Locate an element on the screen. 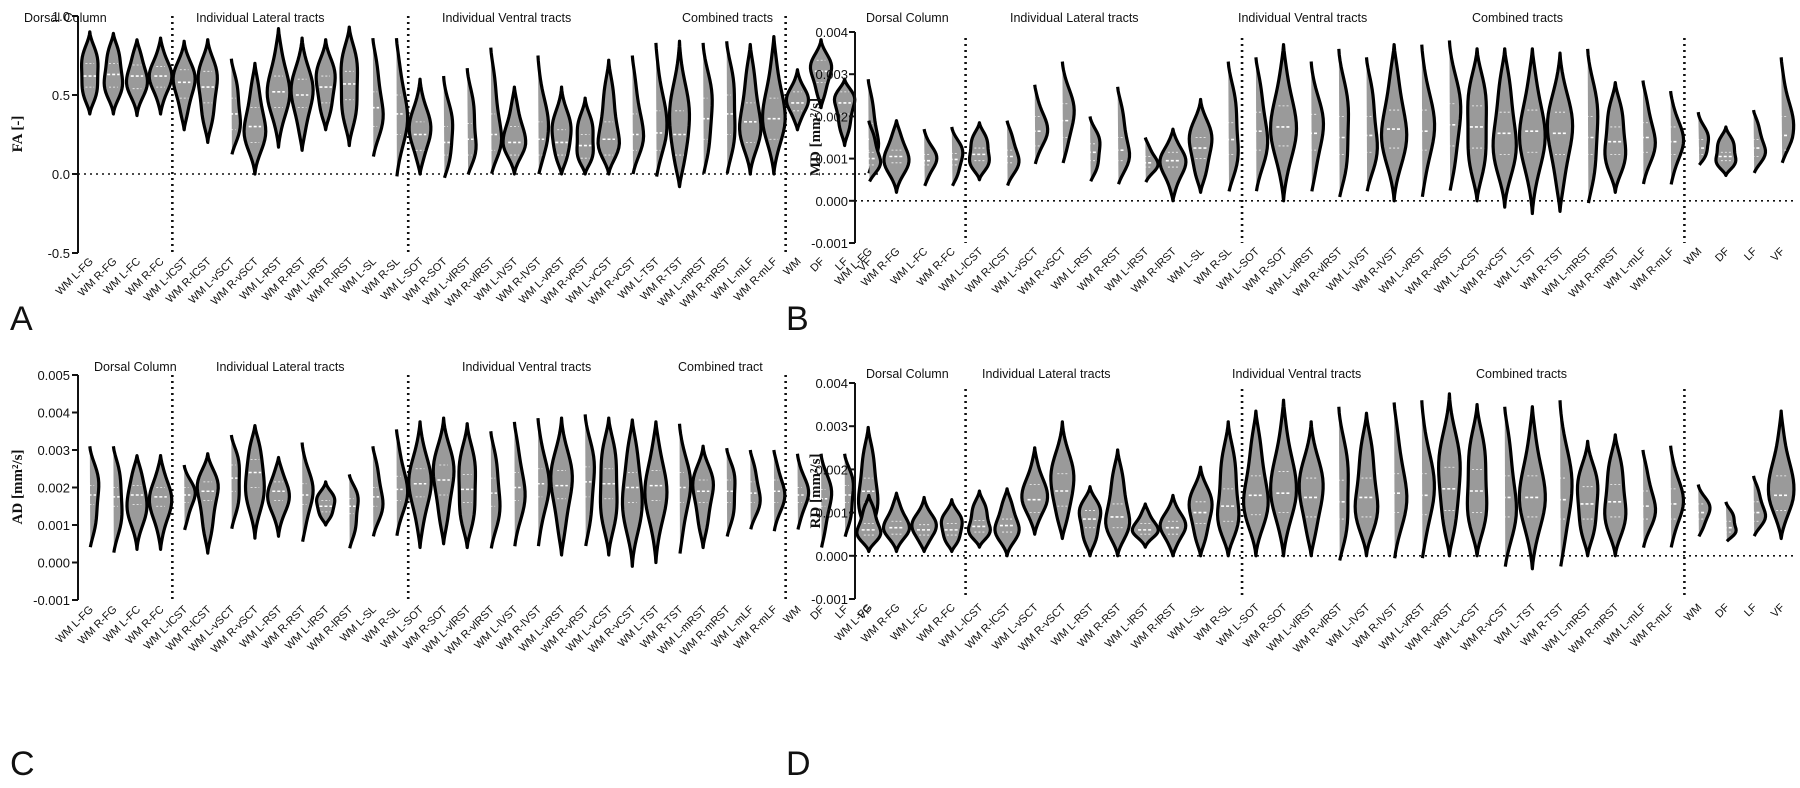 Image resolution: width=1800 pixels, height=788 pixels. violin-wm-l-vcst is located at coordinates (609, 117).